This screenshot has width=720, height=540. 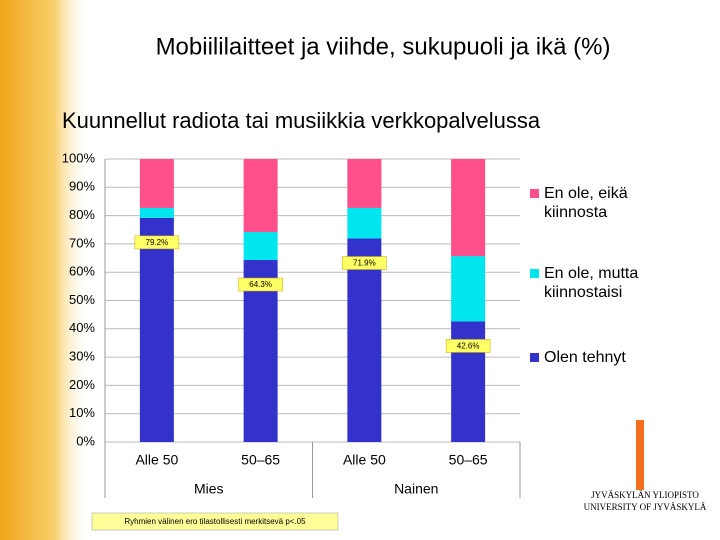 I want to click on legend-label: En ole, mutta kiinnostaisi, so click(x=591, y=283).